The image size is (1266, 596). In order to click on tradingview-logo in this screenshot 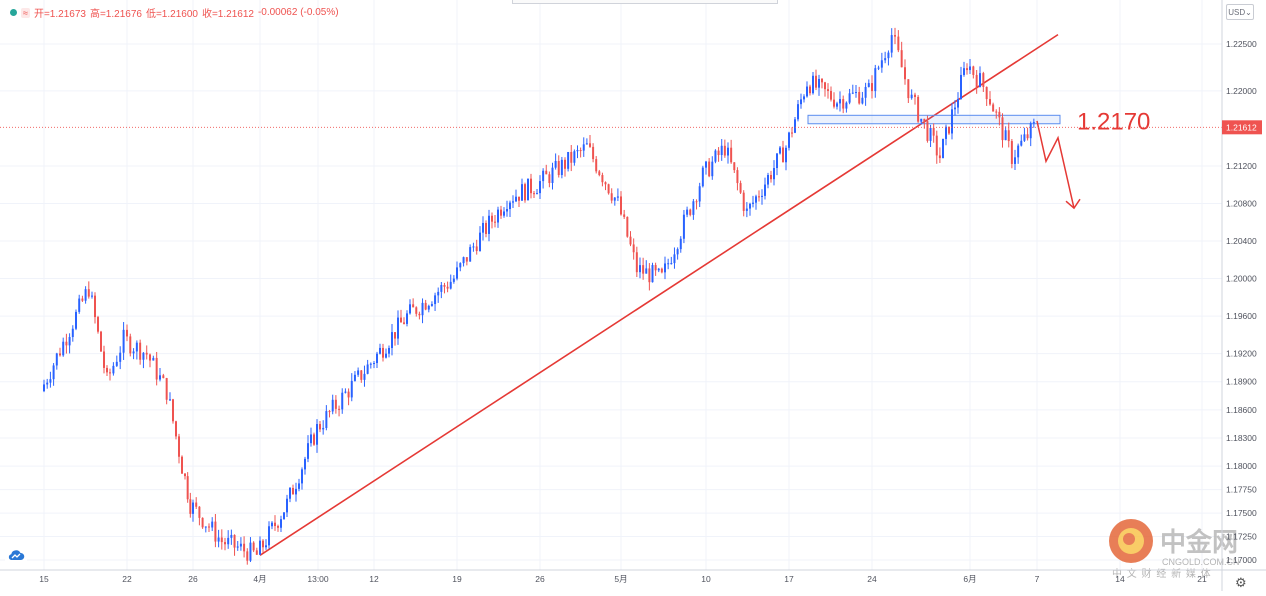, I will do `click(16, 555)`.